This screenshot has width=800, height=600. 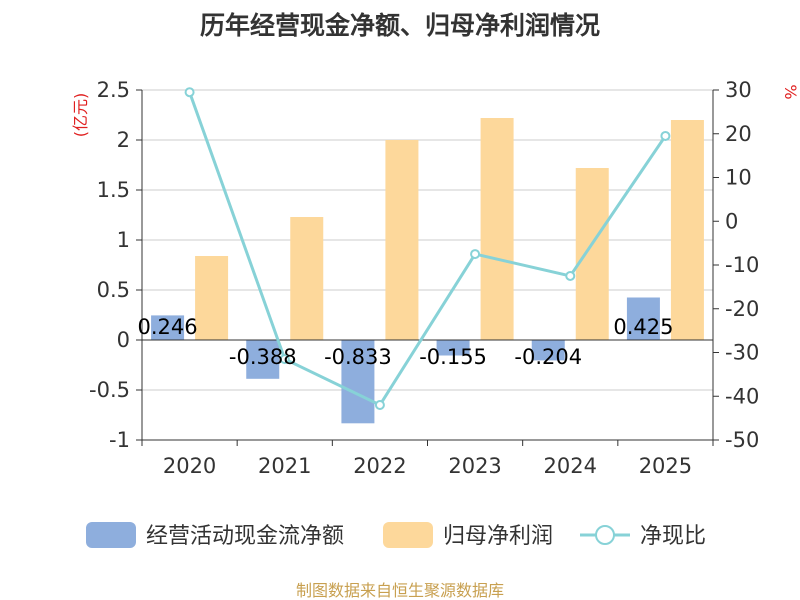 What do you see at coordinates (109, 390) in the screenshot?
I see `left-tick-label: -0.5` at bounding box center [109, 390].